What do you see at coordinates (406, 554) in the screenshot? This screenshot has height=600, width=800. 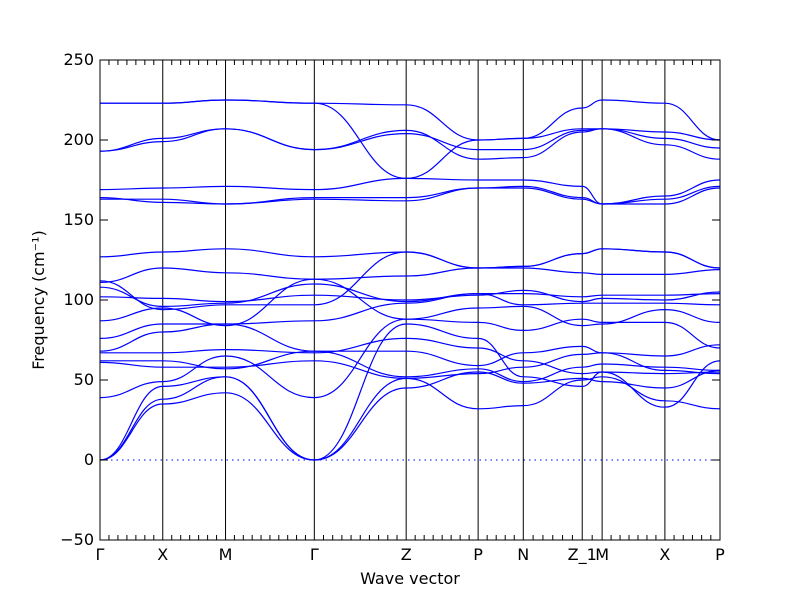 I see `x-tick-label: Z` at bounding box center [406, 554].